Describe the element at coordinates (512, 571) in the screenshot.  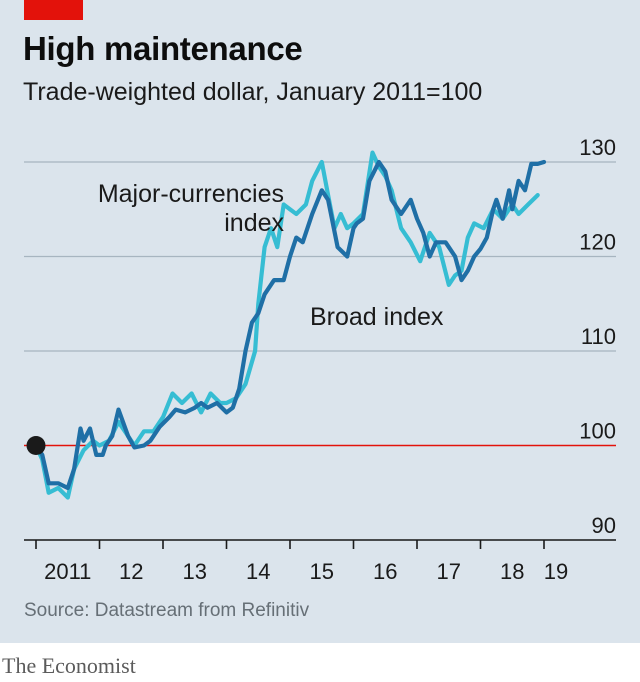
I see `x-tick-label-18: 18` at that location.